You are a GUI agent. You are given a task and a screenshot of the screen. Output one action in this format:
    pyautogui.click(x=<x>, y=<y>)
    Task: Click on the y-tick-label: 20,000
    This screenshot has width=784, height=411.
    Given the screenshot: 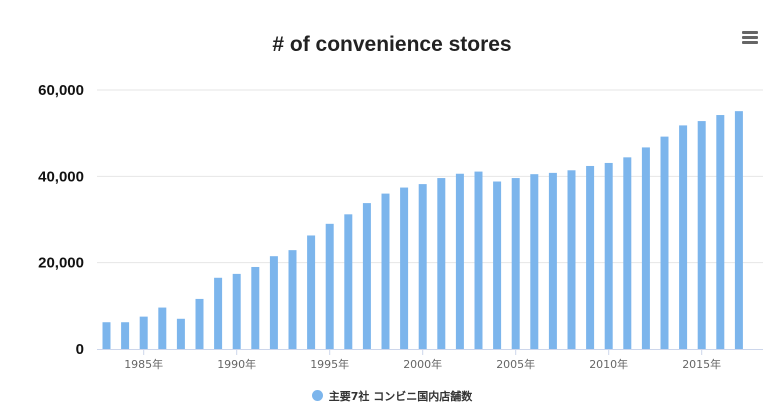 What is the action you would take?
    pyautogui.click(x=61, y=263)
    